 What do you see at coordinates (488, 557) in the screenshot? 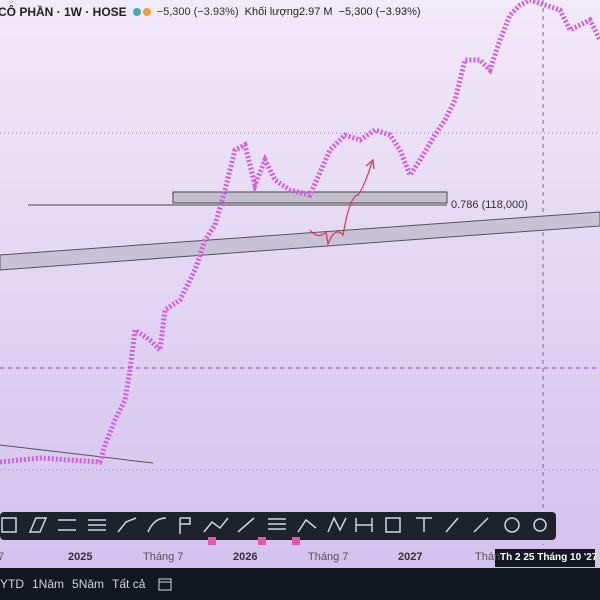
I see `time-label: Thán` at bounding box center [488, 557].